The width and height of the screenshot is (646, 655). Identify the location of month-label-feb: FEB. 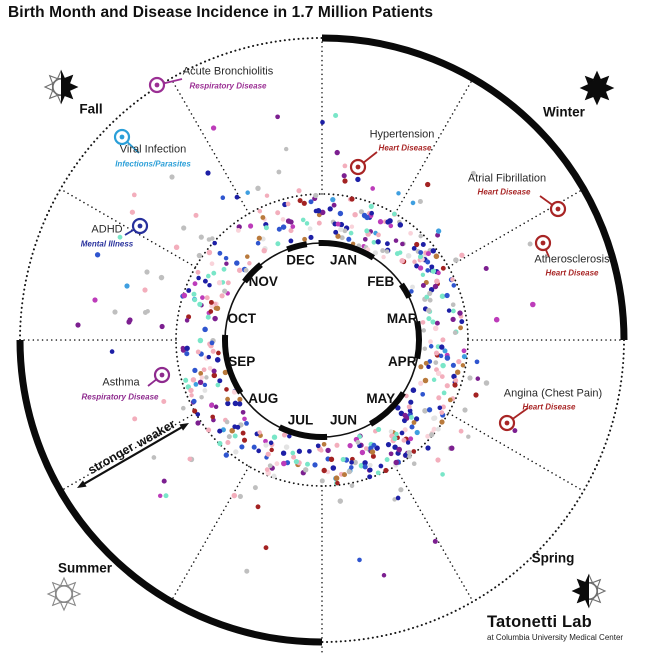
(380, 281).